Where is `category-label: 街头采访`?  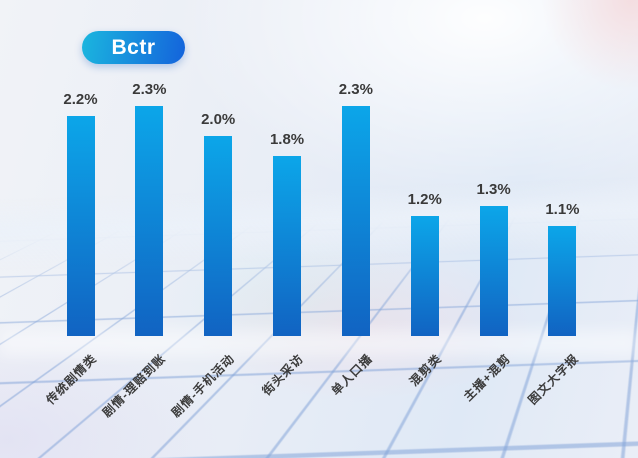 category-label: 街头采访 is located at coordinates (283, 375).